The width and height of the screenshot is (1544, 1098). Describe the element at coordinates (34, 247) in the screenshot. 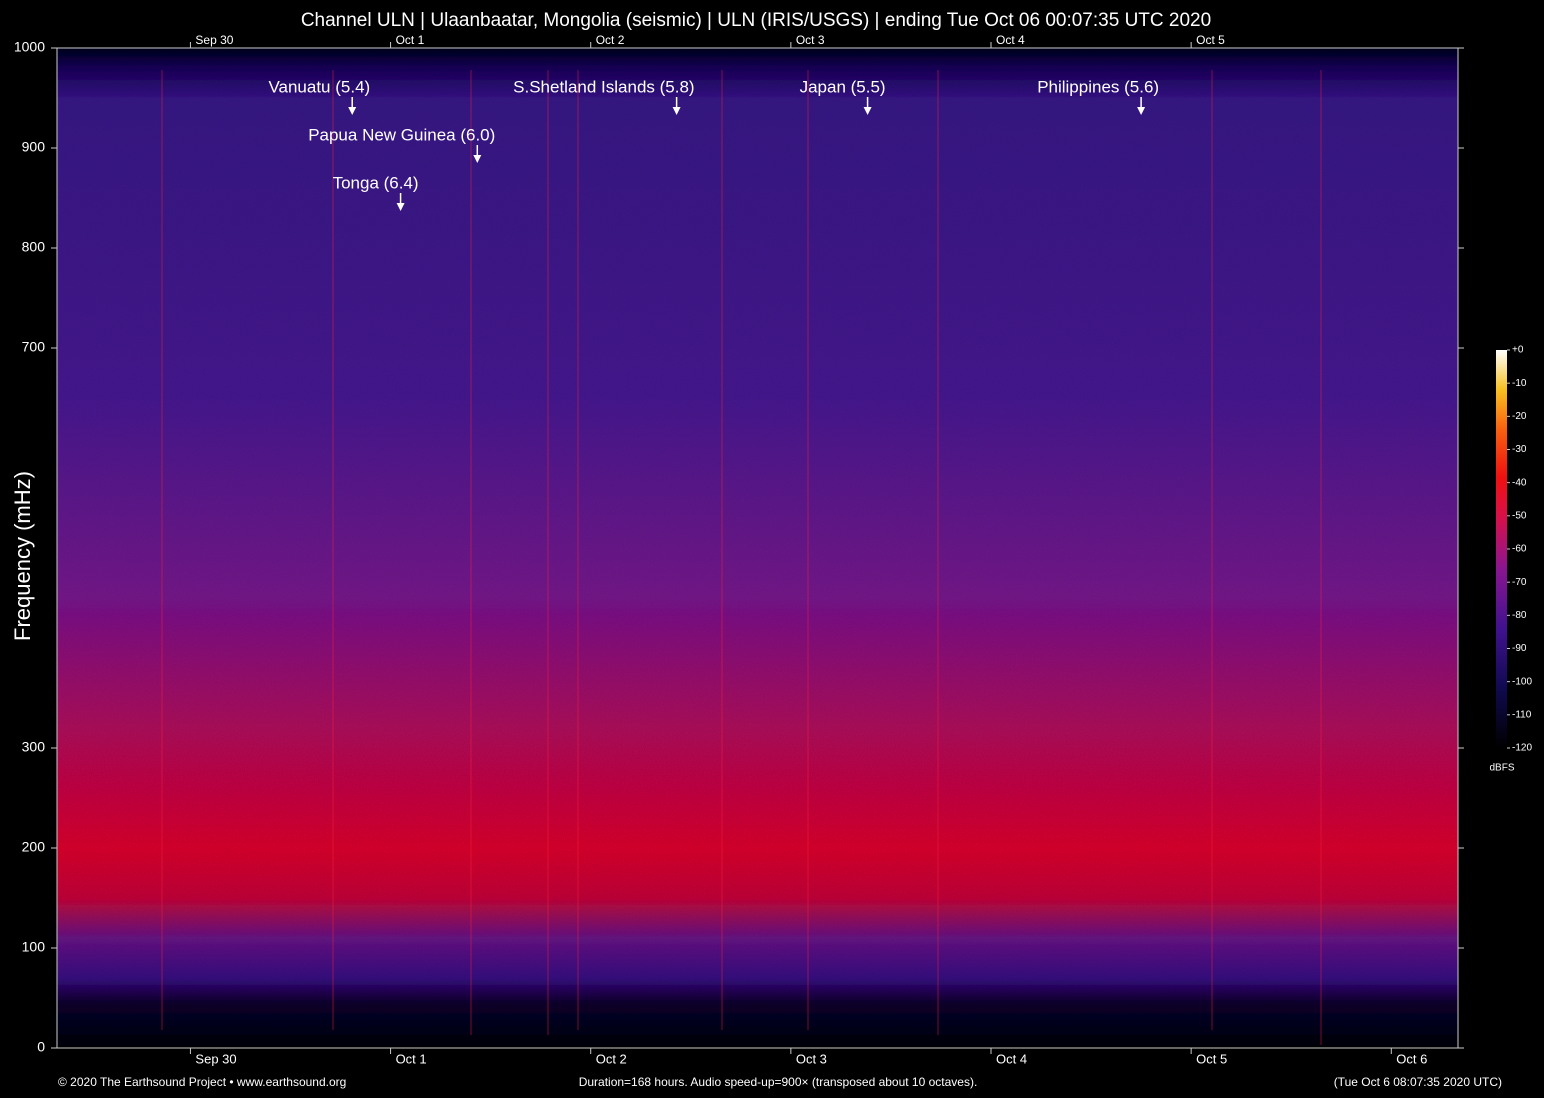

I see `y-tick-label: 800` at that location.